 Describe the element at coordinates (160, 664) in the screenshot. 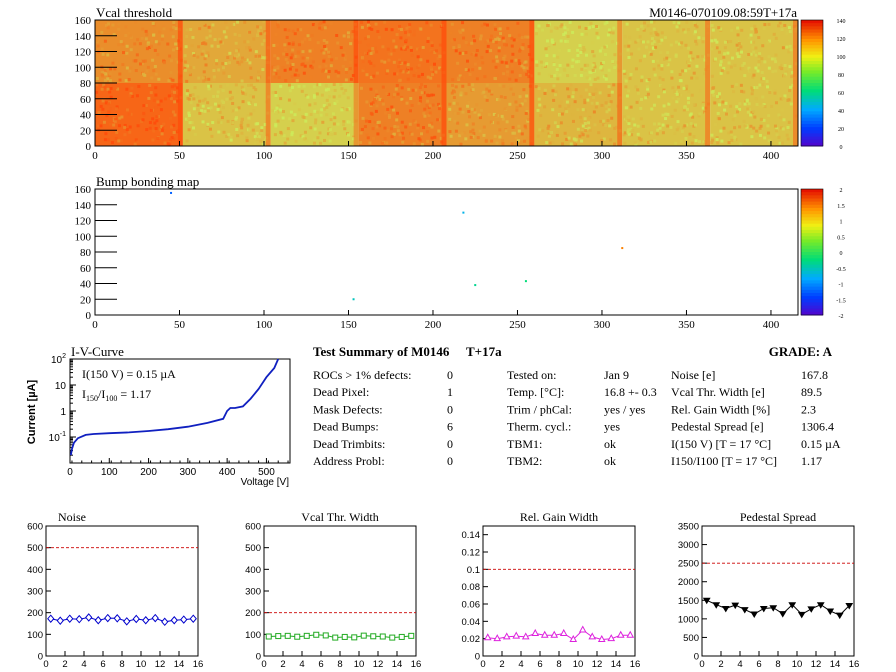

I see `x-tick-label: 12` at that location.